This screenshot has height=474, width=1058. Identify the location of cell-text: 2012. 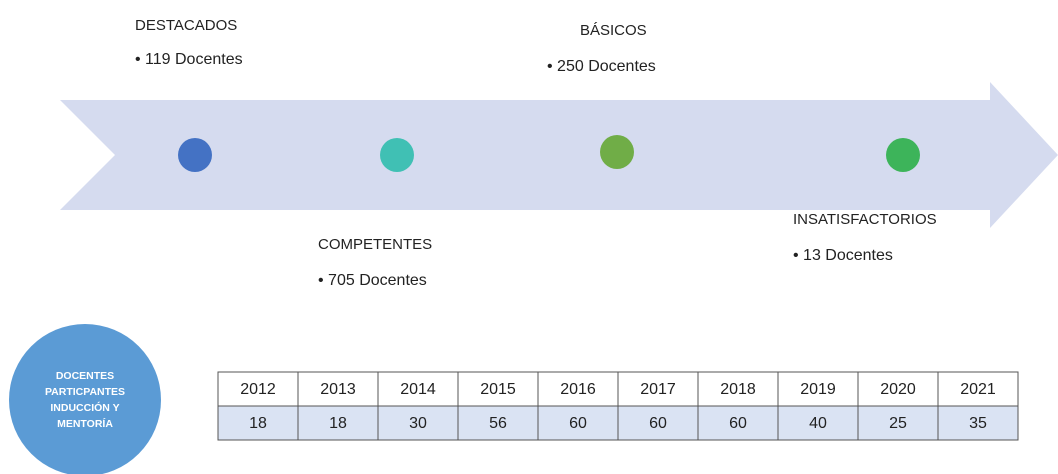
(258, 389).